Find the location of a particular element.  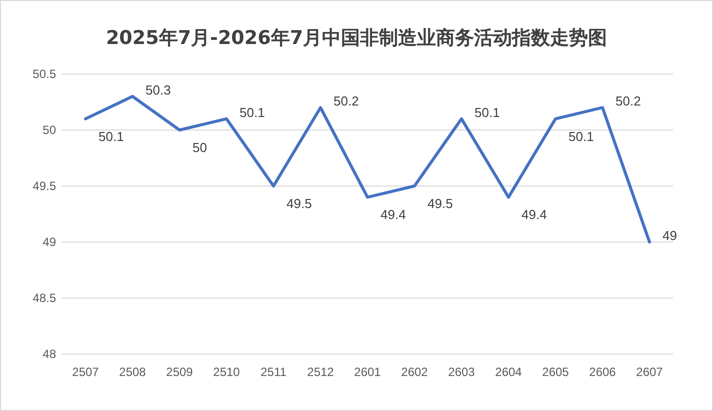

x-tick-label: 2604 is located at coordinates (508, 372).